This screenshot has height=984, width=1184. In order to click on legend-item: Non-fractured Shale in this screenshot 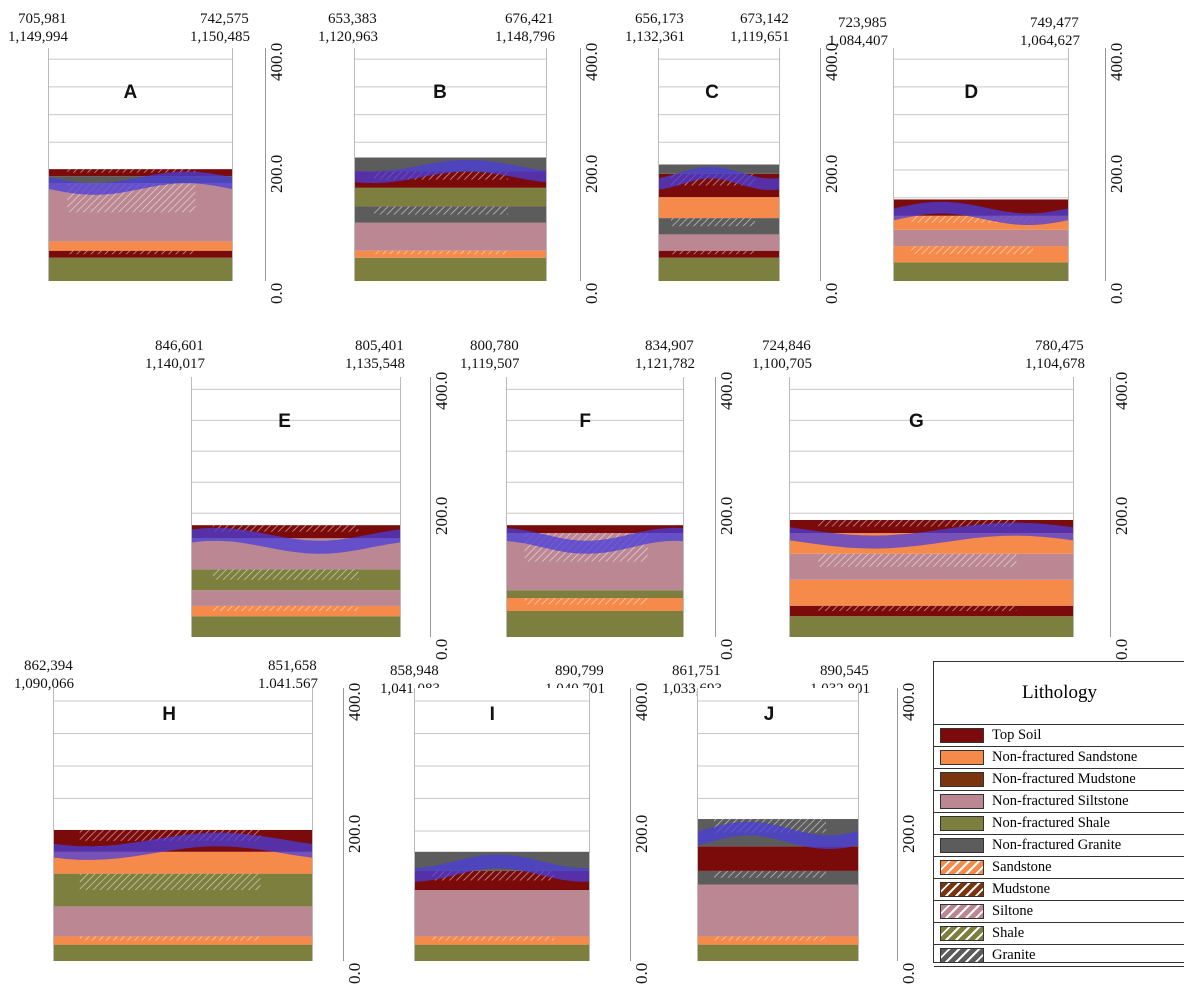, I will do `click(1059, 824)`.